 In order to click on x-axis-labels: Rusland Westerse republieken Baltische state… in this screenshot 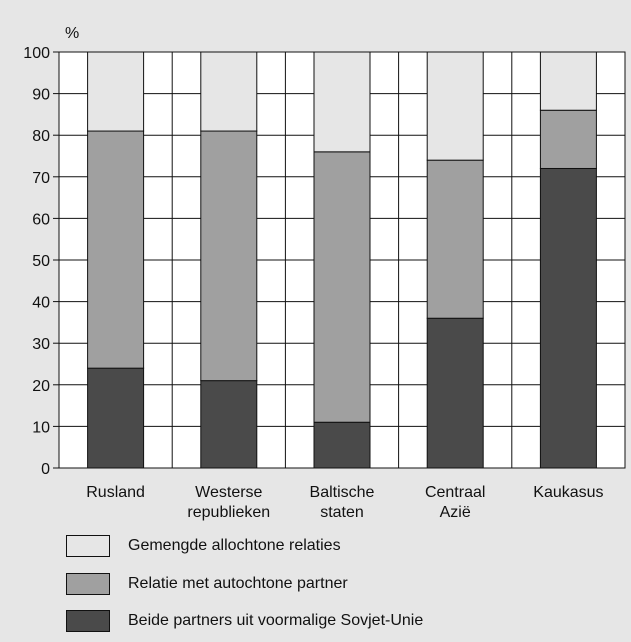, I will do `click(344, 502)`.